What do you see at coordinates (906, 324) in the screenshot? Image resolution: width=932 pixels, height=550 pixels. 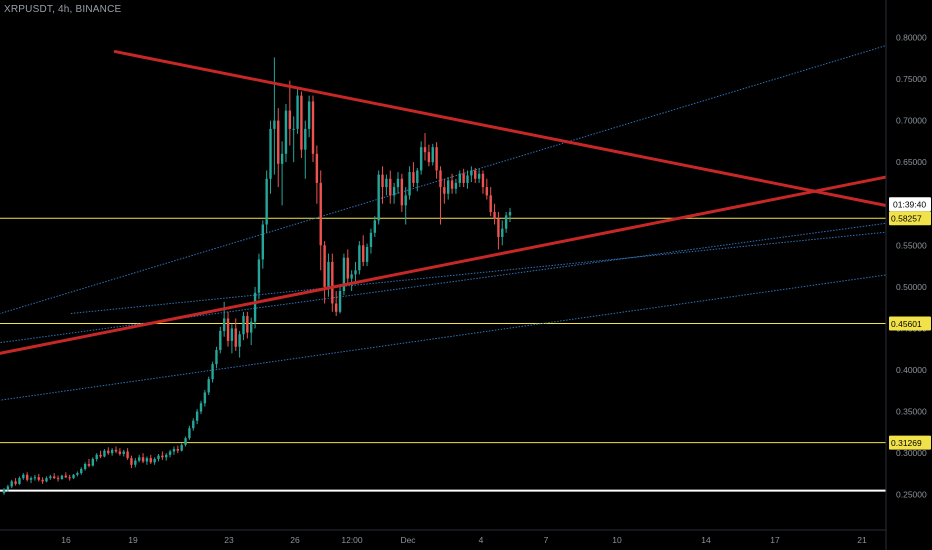 I see `level-badge-label: 0.45601` at bounding box center [906, 324].